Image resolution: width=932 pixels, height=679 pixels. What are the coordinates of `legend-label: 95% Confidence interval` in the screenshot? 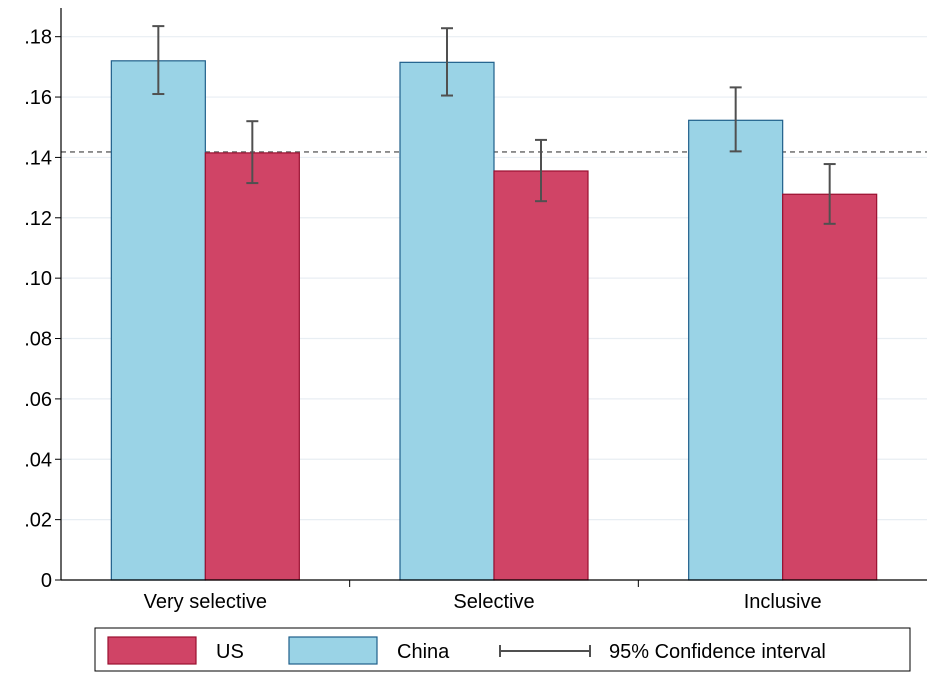 It's located at (717, 652).